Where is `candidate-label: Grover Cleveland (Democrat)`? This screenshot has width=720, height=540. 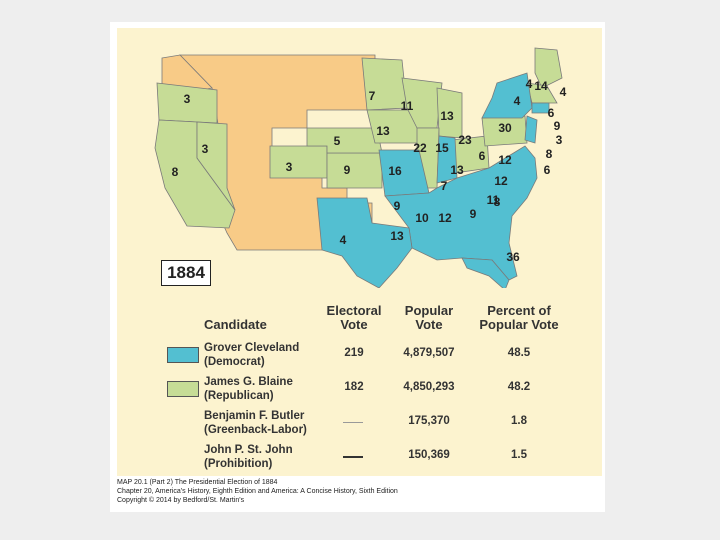 candidate-label: Grover Cleveland (Democrat) is located at coordinates (269, 355).